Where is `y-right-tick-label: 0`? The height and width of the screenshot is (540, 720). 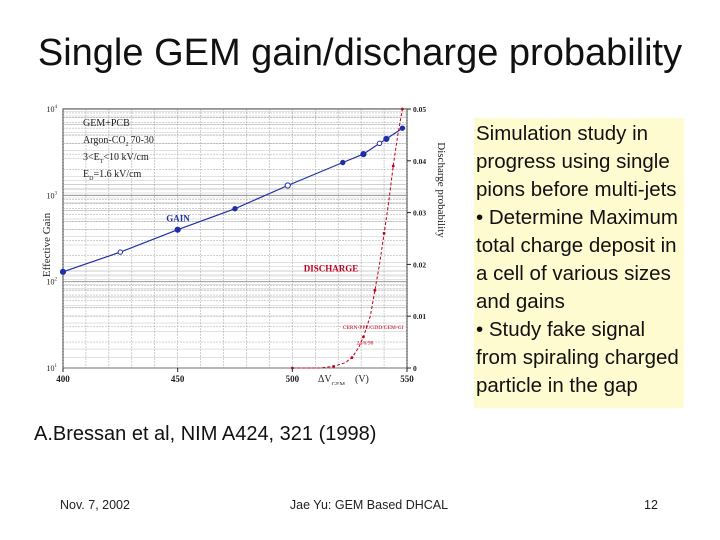 y-right-tick-label: 0 is located at coordinates (415, 368).